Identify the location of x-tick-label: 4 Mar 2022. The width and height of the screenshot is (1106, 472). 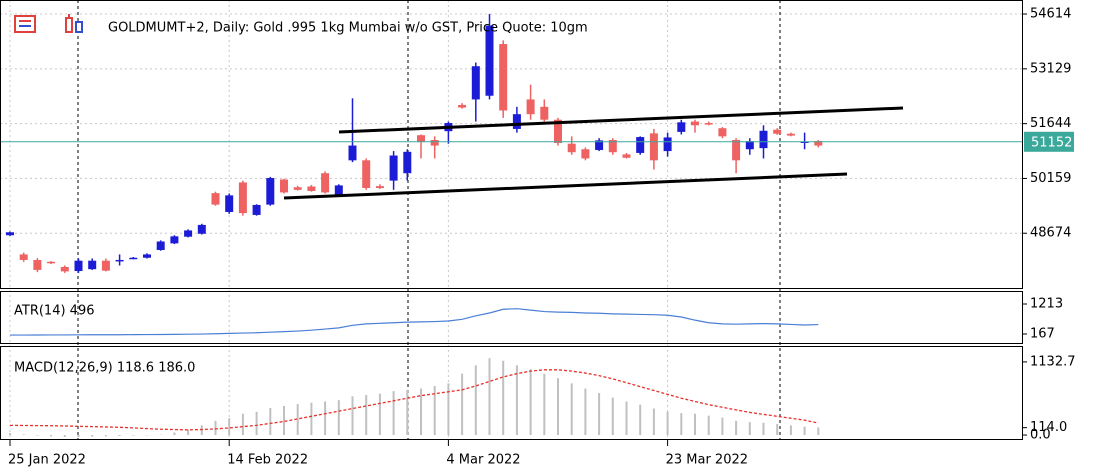
(483, 460).